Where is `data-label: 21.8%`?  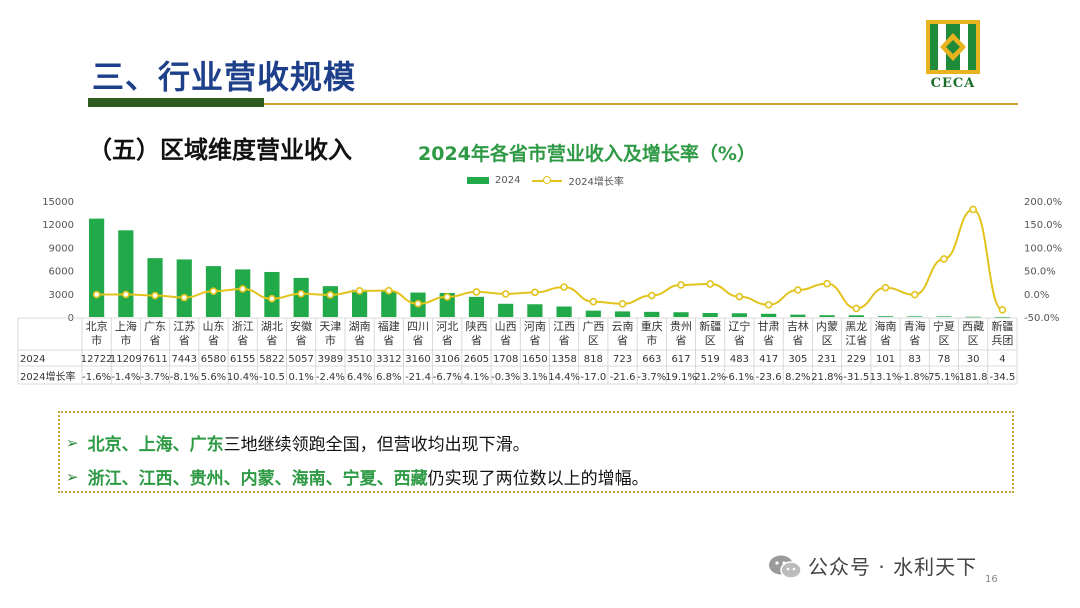 data-label: 21.8% is located at coordinates (827, 377).